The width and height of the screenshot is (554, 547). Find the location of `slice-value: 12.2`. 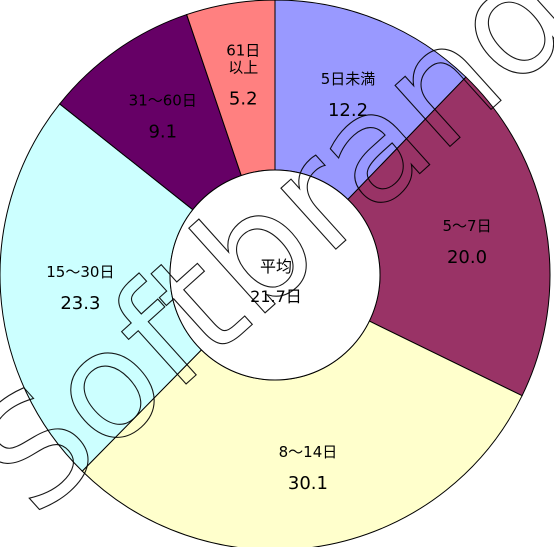

slice-value: 12.2 is located at coordinates (348, 110).